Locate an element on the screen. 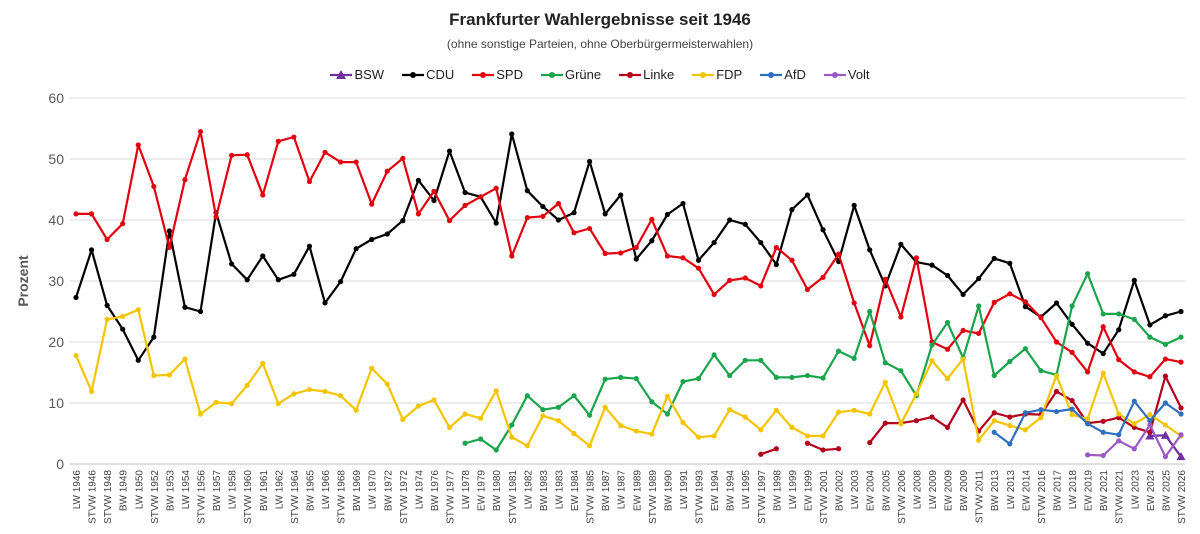  legend-label: Volt is located at coordinates (858, 74).